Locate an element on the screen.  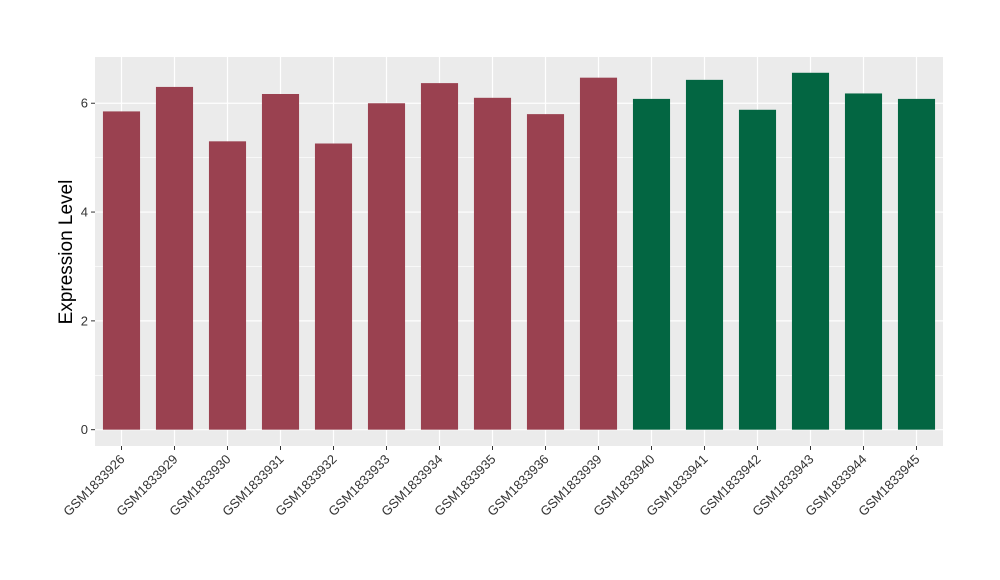
bar-GSM1833936 is located at coordinates (545, 272).